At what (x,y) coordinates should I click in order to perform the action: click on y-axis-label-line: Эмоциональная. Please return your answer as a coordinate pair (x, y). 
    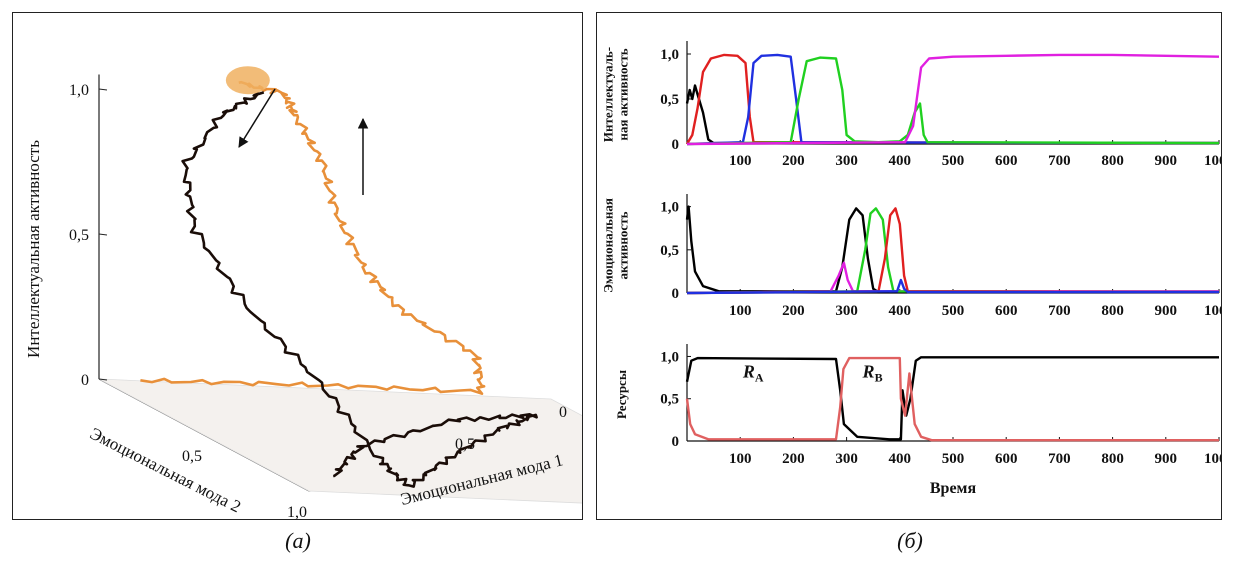
    Looking at the image, I should click on (608, 245).